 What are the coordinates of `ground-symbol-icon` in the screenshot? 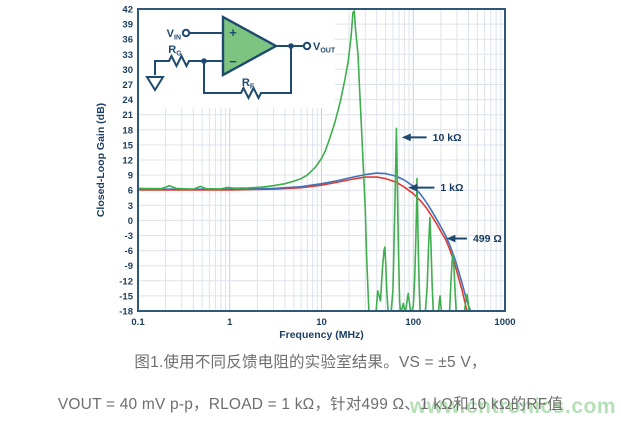 It's located at (155, 84).